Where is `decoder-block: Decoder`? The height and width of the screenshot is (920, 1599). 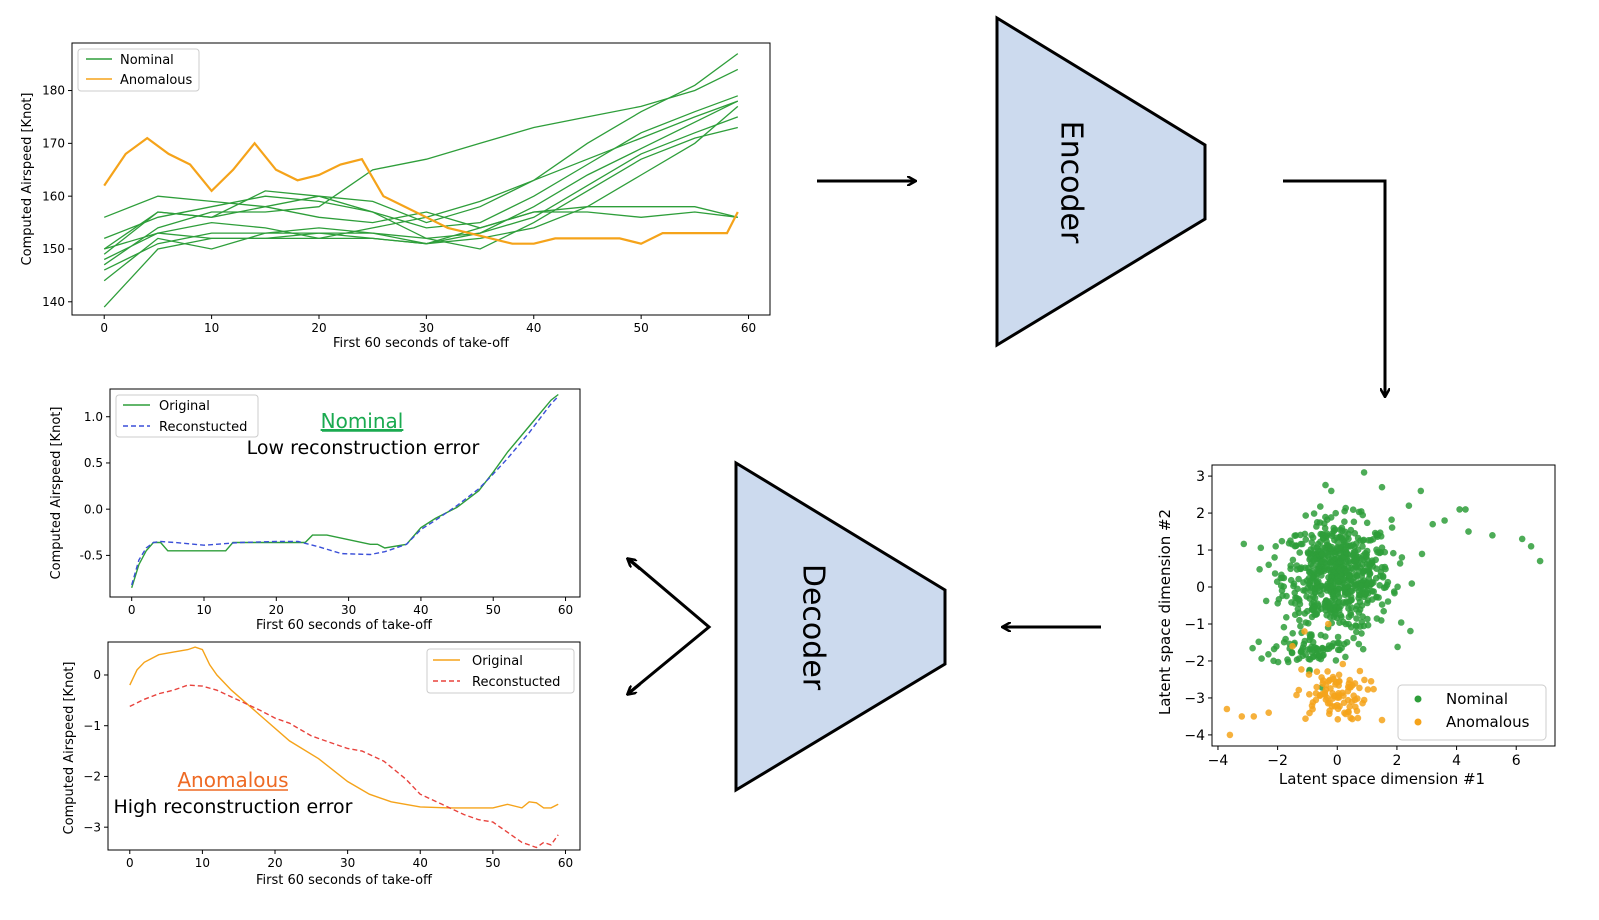
decoder-block: Decoder is located at coordinates (840, 626).